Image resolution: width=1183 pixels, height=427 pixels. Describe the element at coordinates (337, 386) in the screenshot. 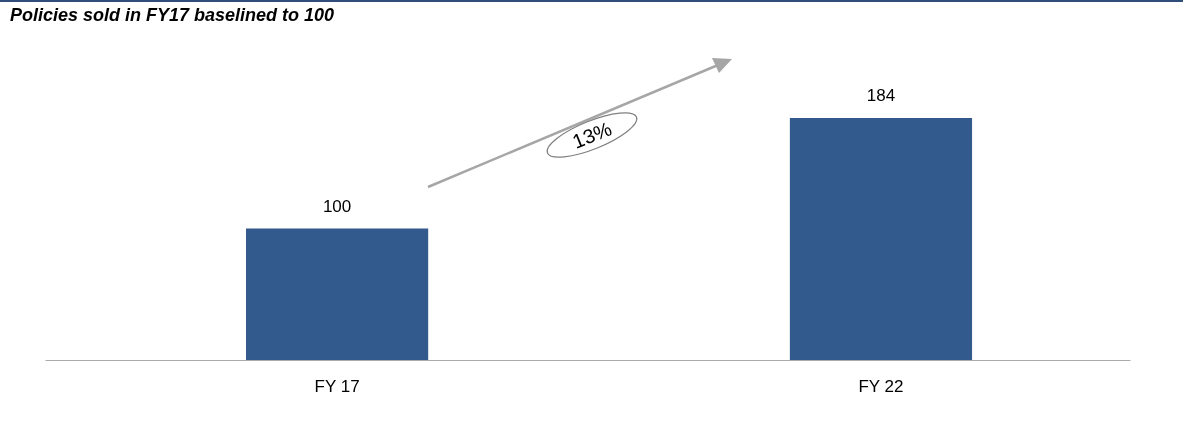

I see `x-tick-label: FY 17` at that location.